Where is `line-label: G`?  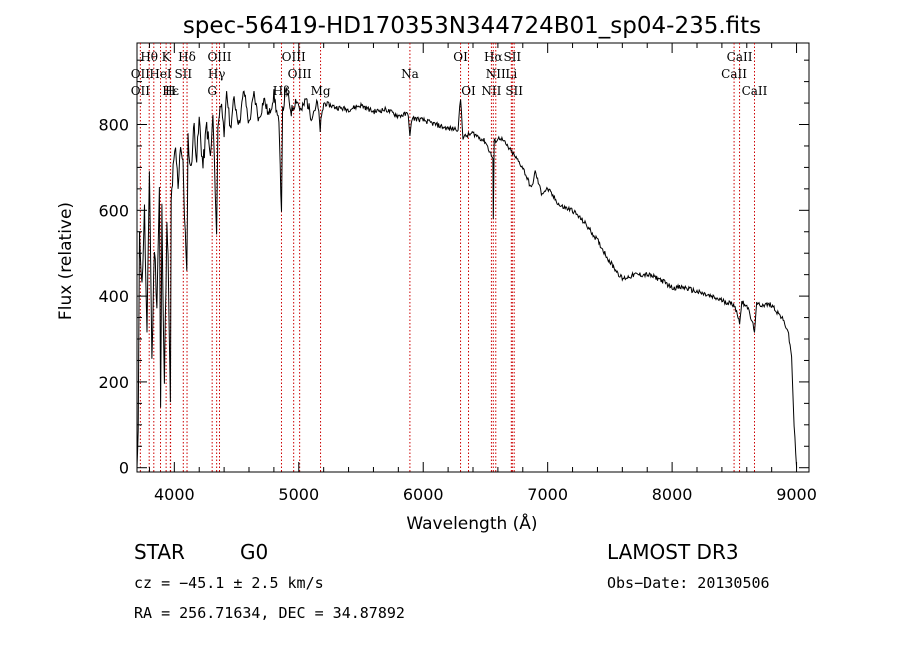 line-label: G is located at coordinates (212, 91).